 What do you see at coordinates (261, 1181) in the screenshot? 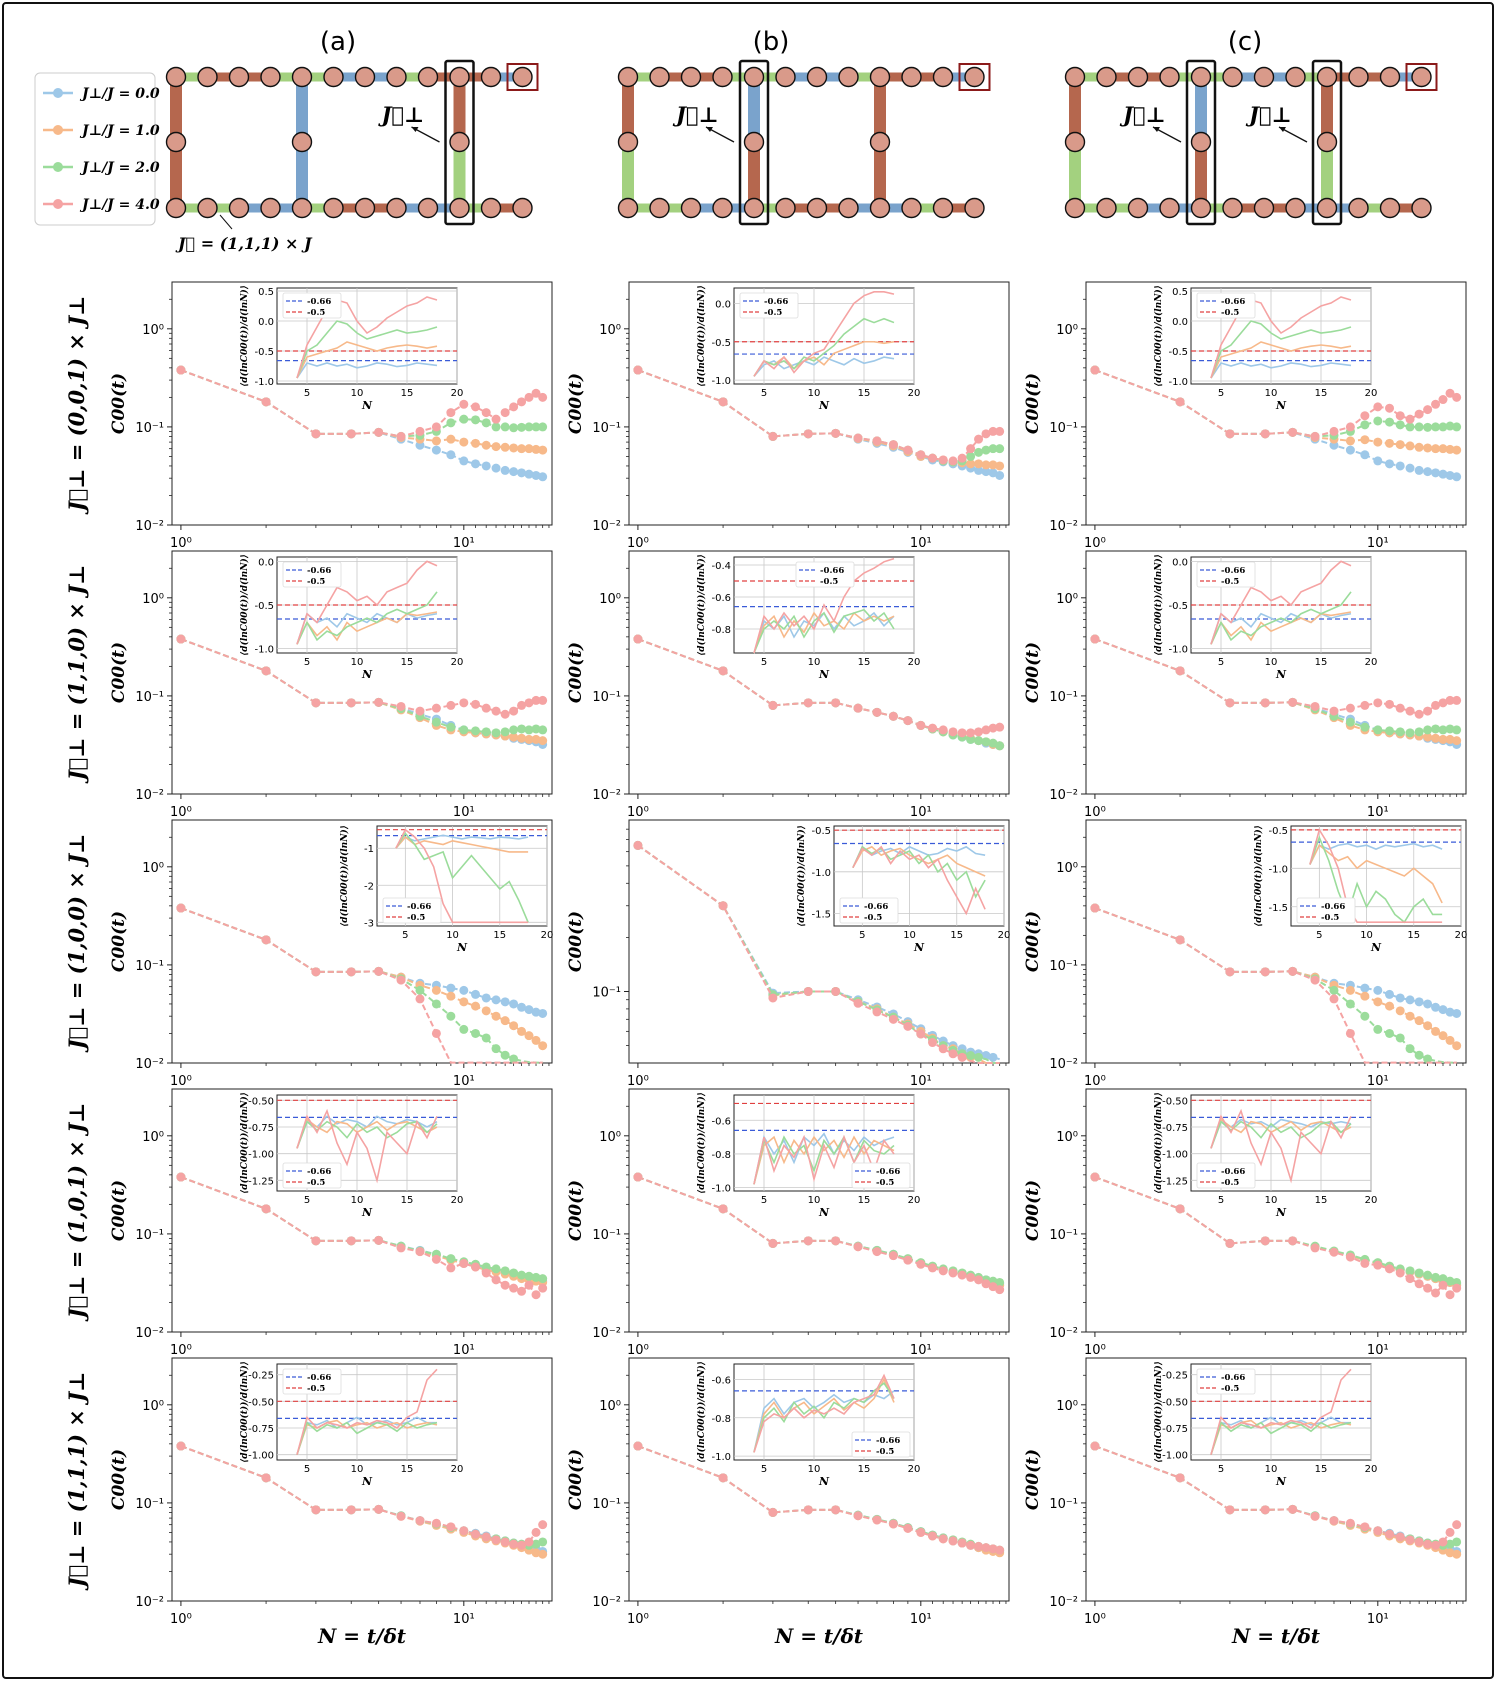
I see `inset-y-tick-label: -1.25` at bounding box center [261, 1181].